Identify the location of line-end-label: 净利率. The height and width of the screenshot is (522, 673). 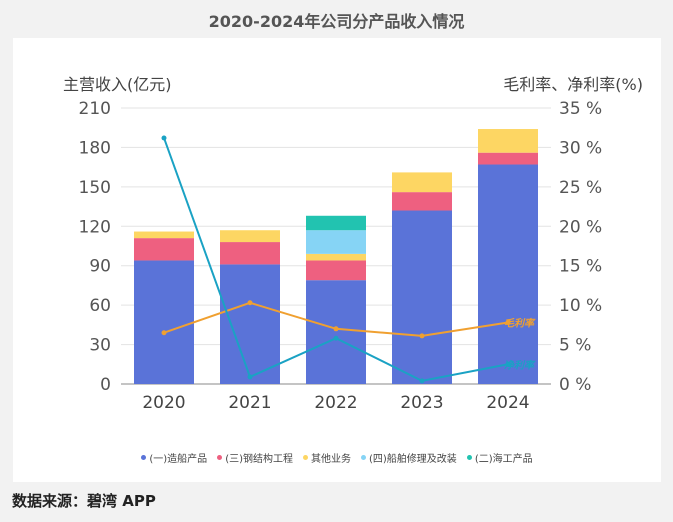
(520, 365).